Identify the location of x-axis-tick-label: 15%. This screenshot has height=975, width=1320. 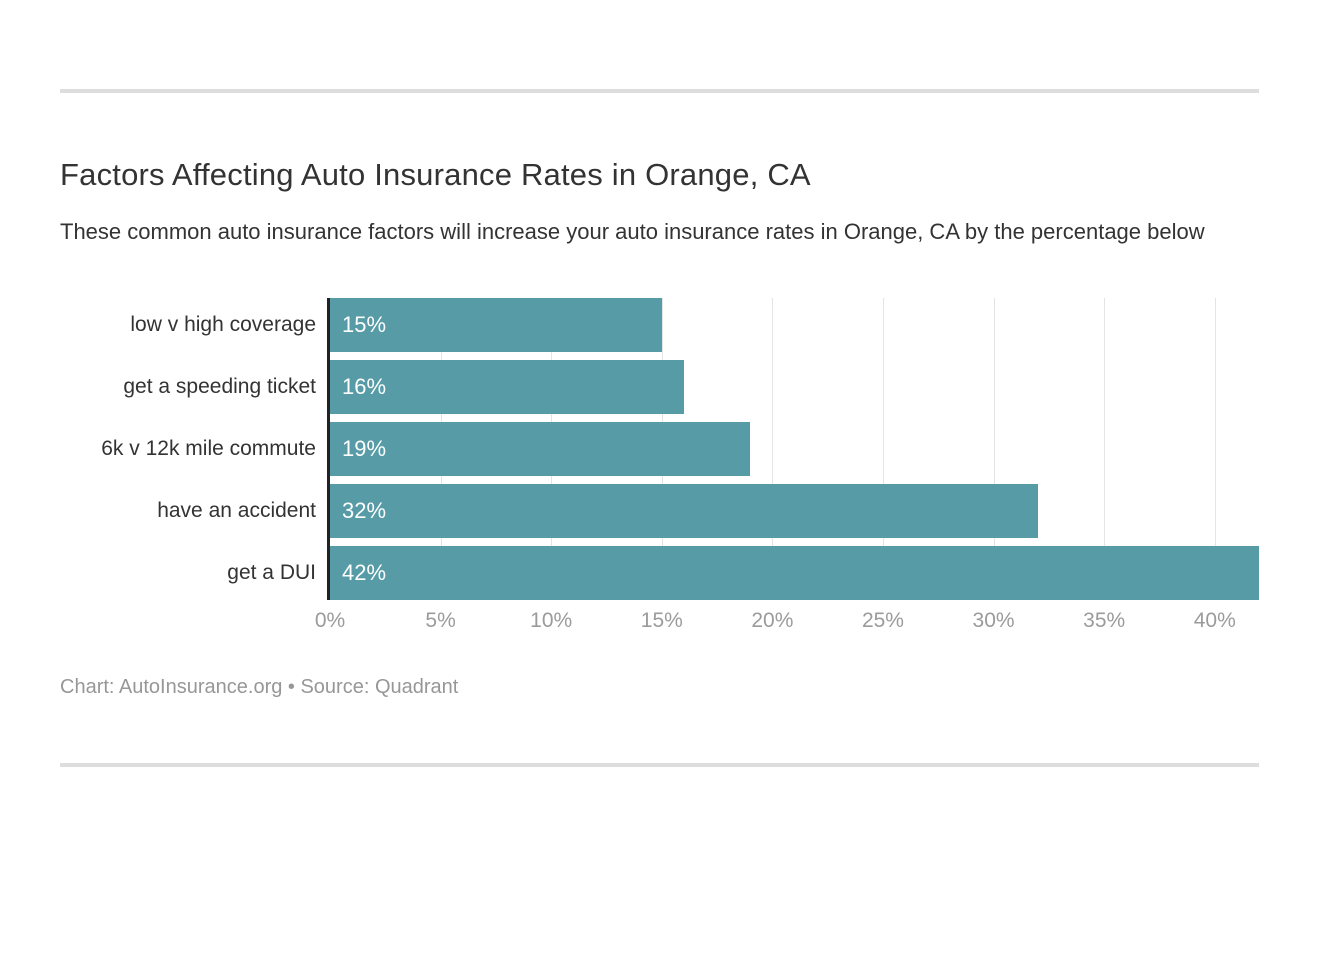
(661, 620).